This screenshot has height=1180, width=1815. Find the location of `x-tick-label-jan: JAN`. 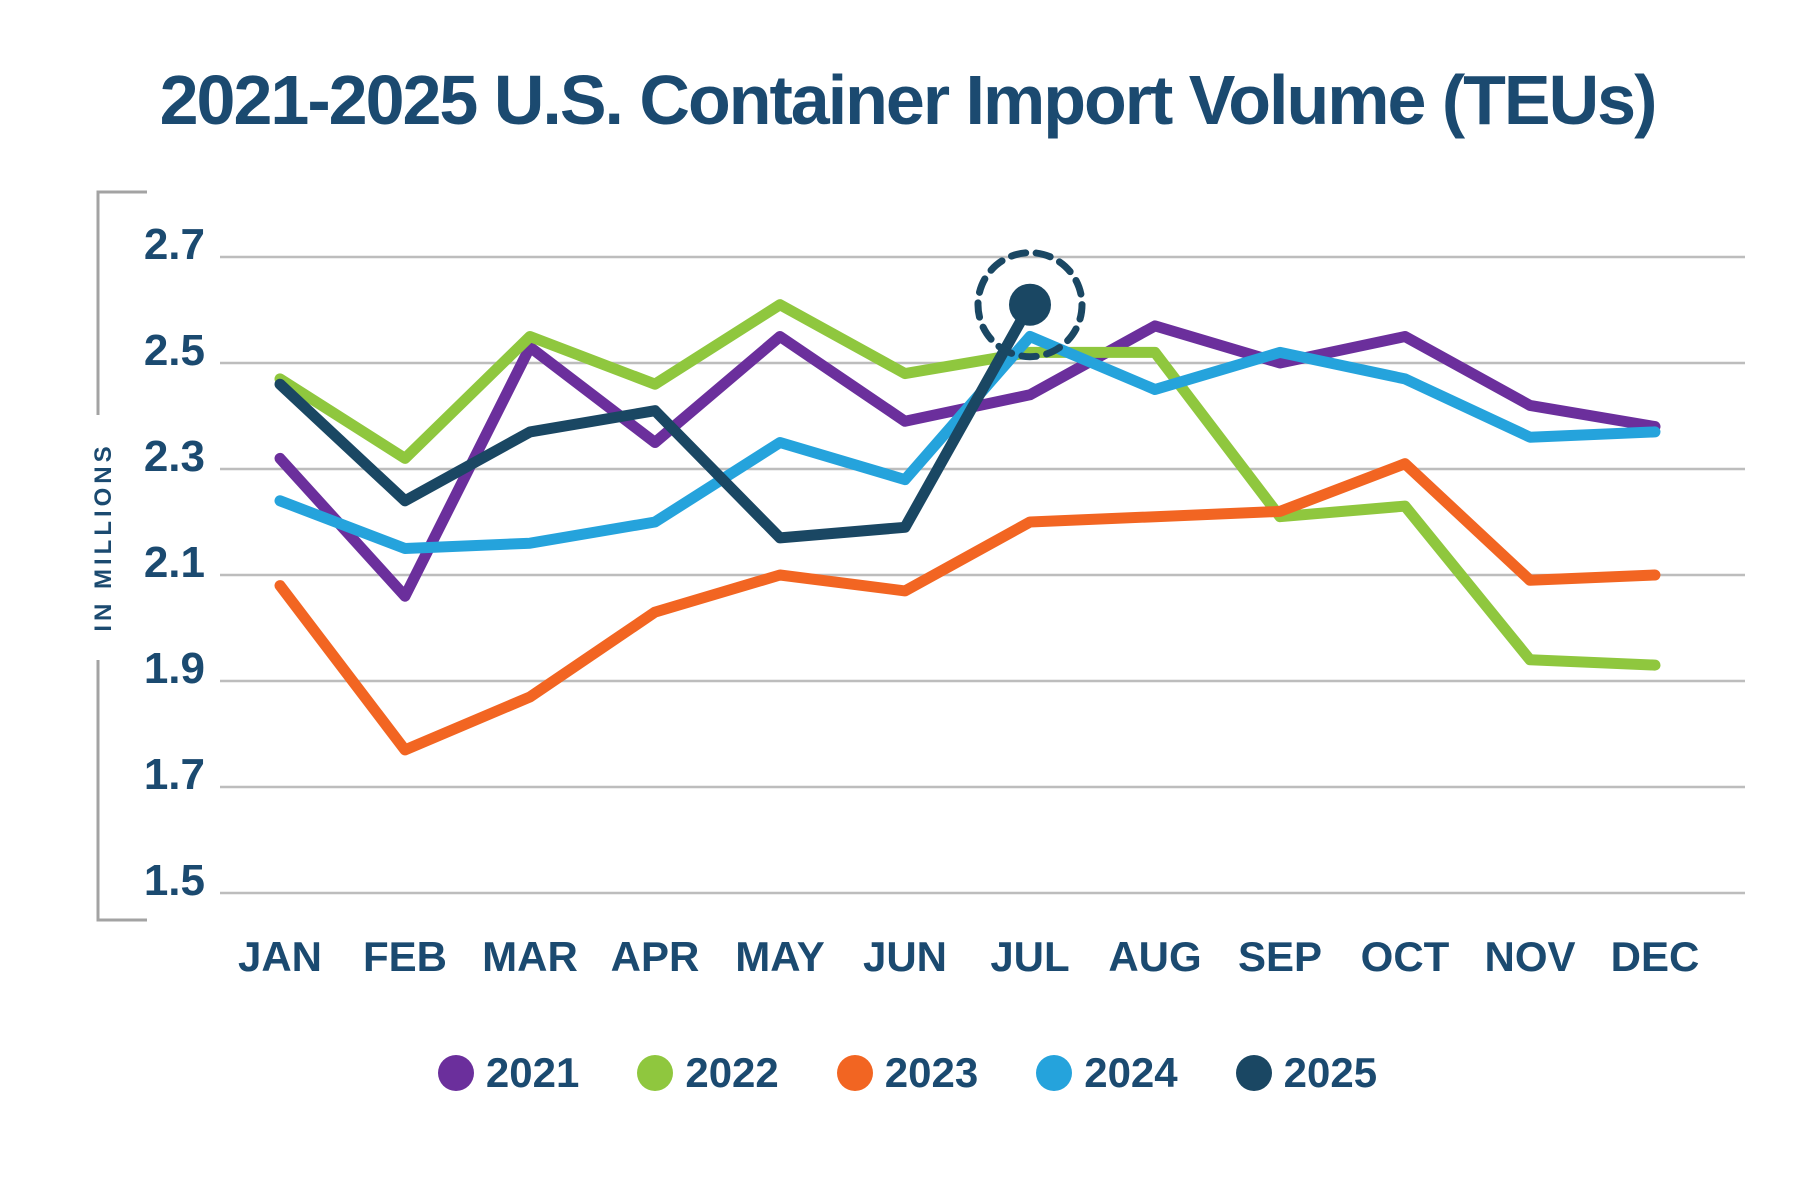

x-tick-label-jan: JAN is located at coordinates (280, 956).